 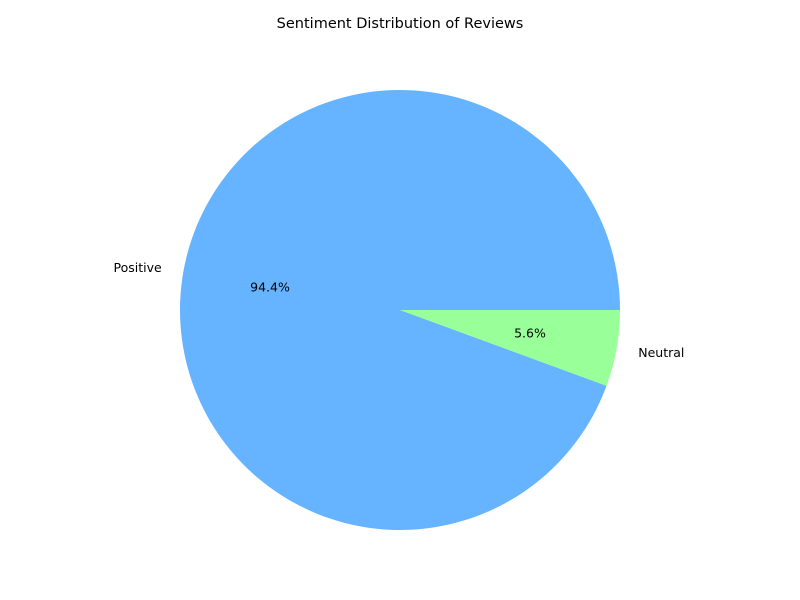 What do you see at coordinates (138, 267) in the screenshot?
I see `pie-category-label-positive: Positive` at bounding box center [138, 267].